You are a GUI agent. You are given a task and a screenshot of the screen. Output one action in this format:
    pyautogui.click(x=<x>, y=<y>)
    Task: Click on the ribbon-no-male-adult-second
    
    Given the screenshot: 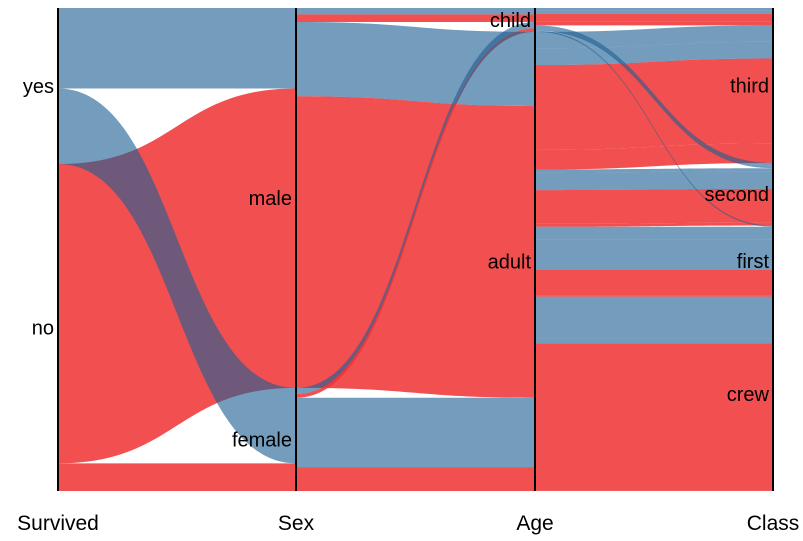 What is the action you would take?
    pyautogui.click(x=654, y=206)
    